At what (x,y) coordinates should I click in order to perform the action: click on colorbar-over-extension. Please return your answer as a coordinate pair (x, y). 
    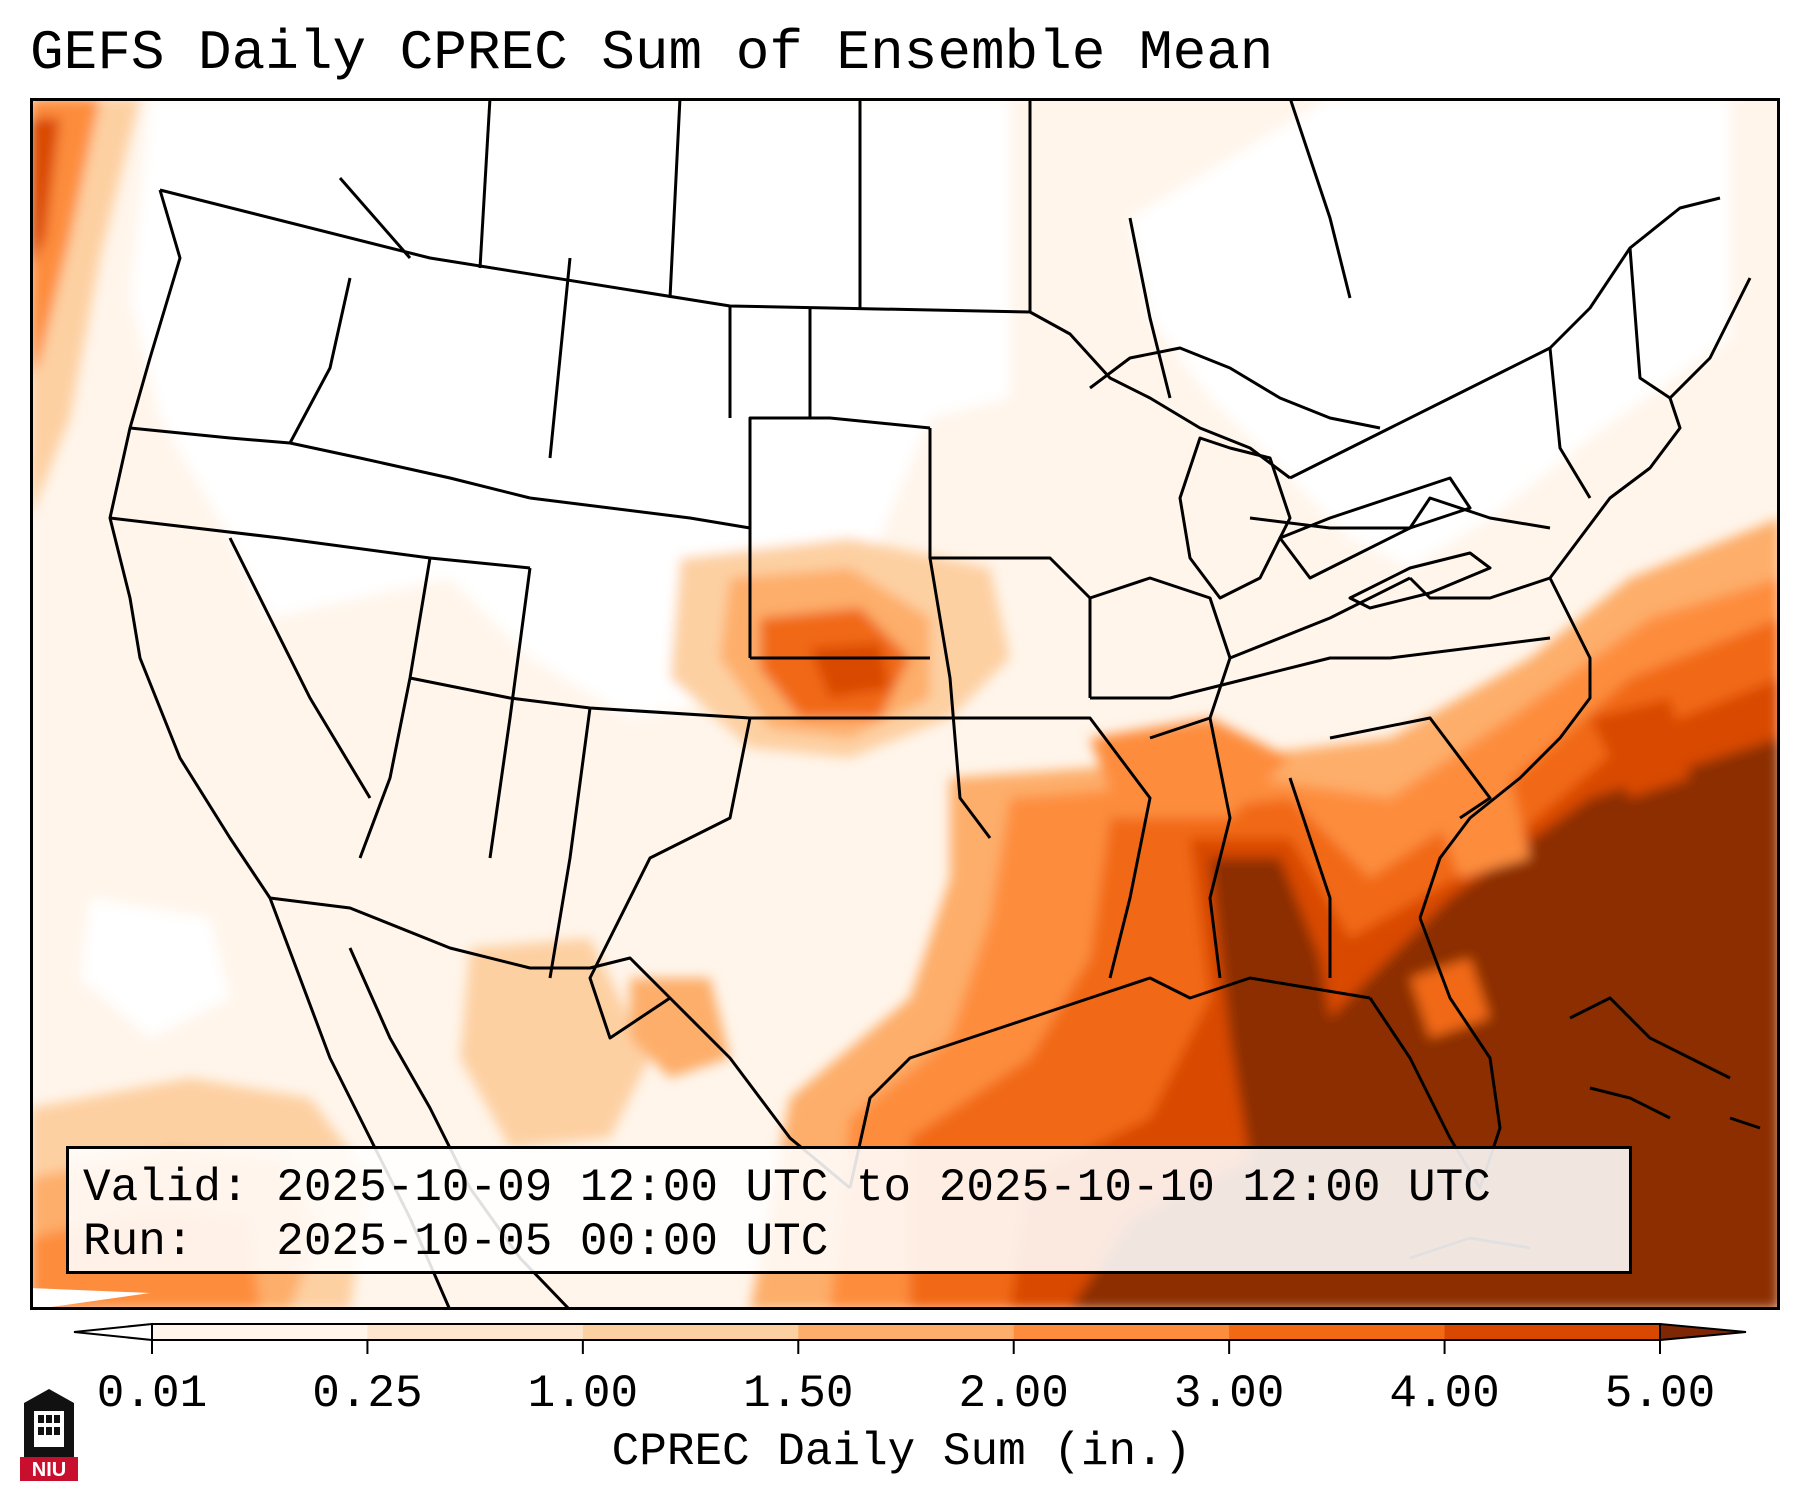
    Looking at the image, I should click on (1703, 1332).